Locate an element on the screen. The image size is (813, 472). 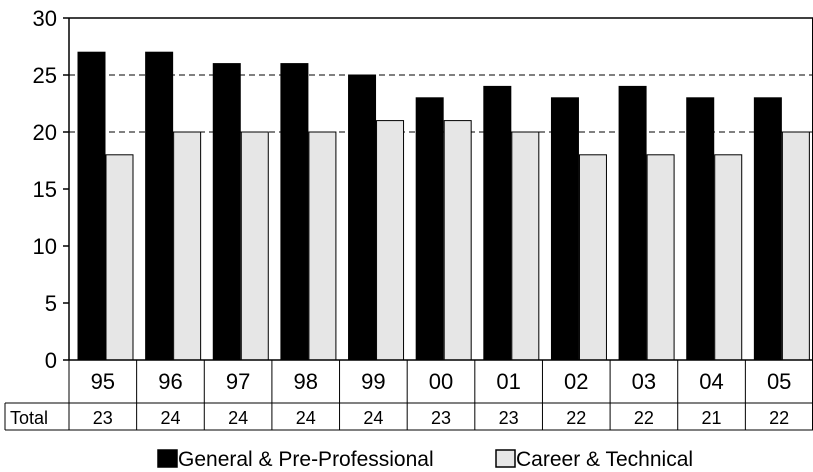
category-row: 95 96 97 98 99 00 01 02 03 04 05 is located at coordinates (440, 381).